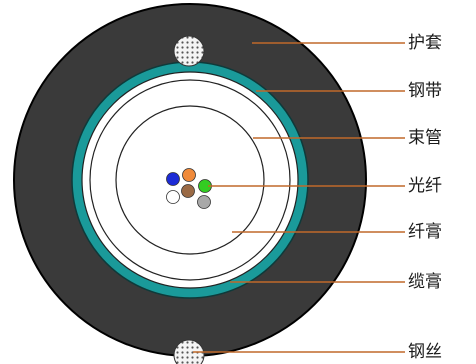 Image resolution: width=476 pixels, height=364 pixels. Describe the element at coordinates (425, 43) in the screenshot. I see `label-sheath: 护套` at that location.